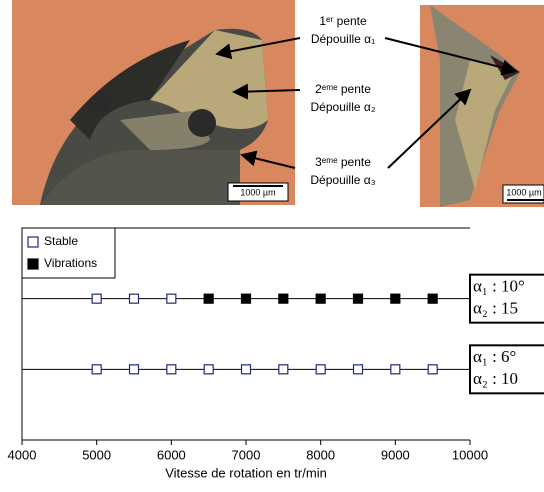  I want to click on annotation-text: Dépouille α₁, so click(343, 39).